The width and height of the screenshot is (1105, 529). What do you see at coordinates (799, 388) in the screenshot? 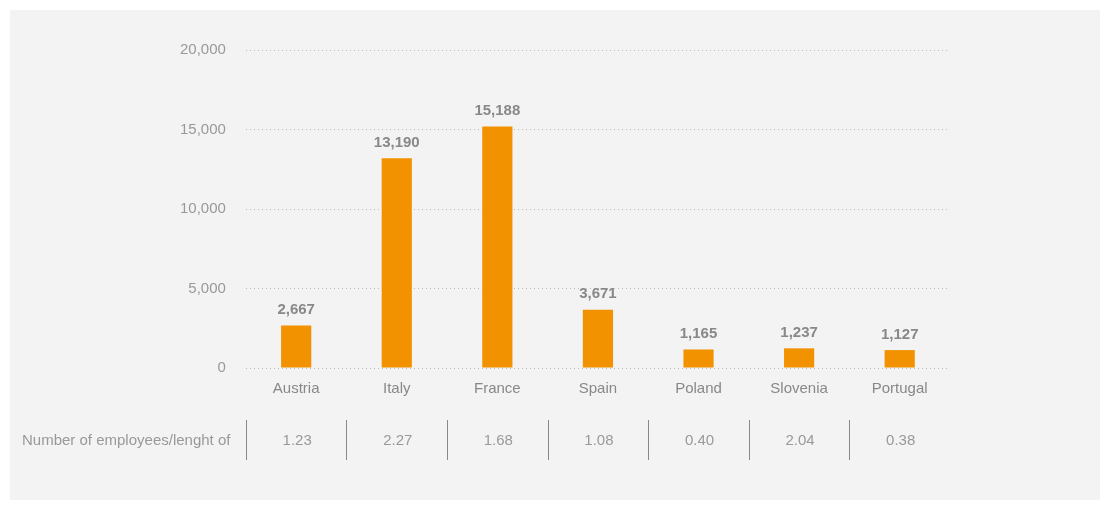
I see `x-tick-label: Slovenia` at bounding box center [799, 388].